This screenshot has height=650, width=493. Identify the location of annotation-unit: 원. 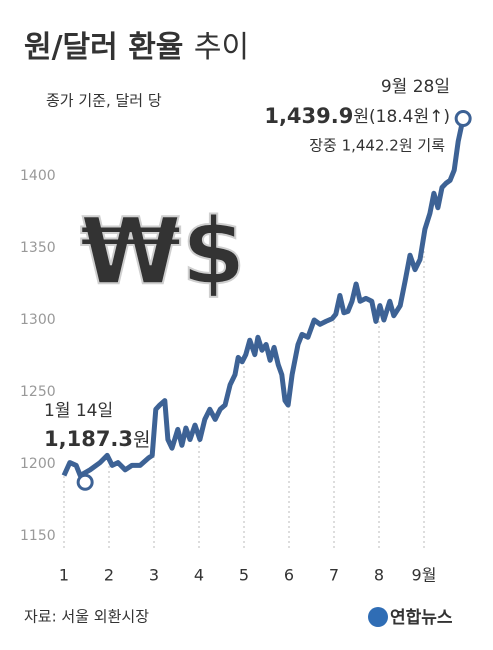
(141, 440).